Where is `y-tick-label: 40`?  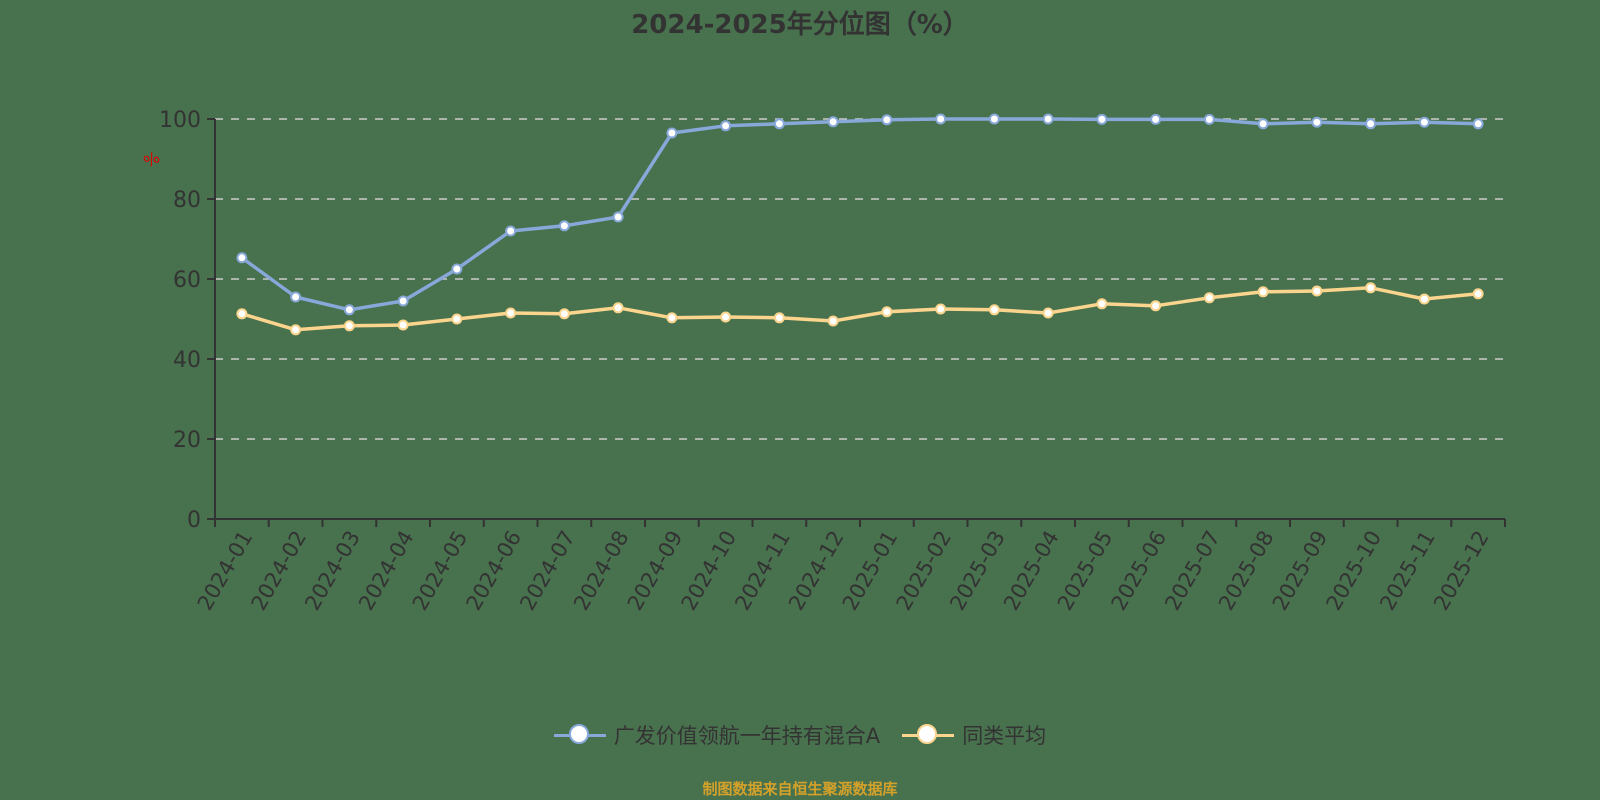
y-tick-label: 40 is located at coordinates (187, 360).